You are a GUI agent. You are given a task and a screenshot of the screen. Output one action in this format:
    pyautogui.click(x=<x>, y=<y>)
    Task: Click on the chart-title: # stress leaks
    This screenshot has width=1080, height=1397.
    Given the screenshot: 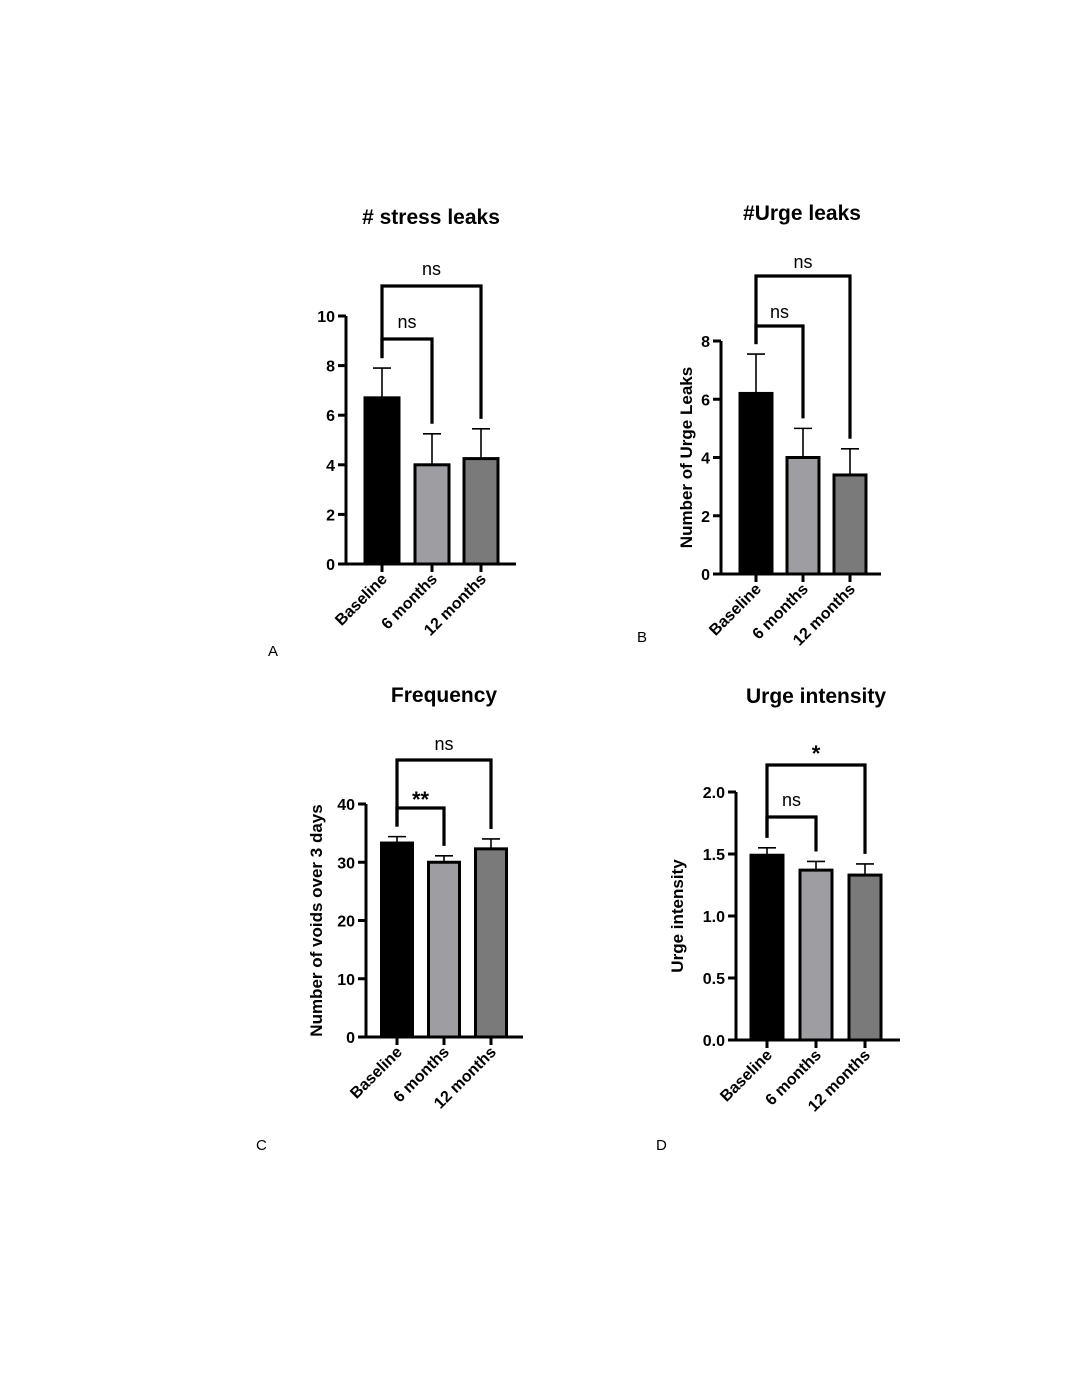 What is the action you would take?
    pyautogui.click(x=431, y=217)
    